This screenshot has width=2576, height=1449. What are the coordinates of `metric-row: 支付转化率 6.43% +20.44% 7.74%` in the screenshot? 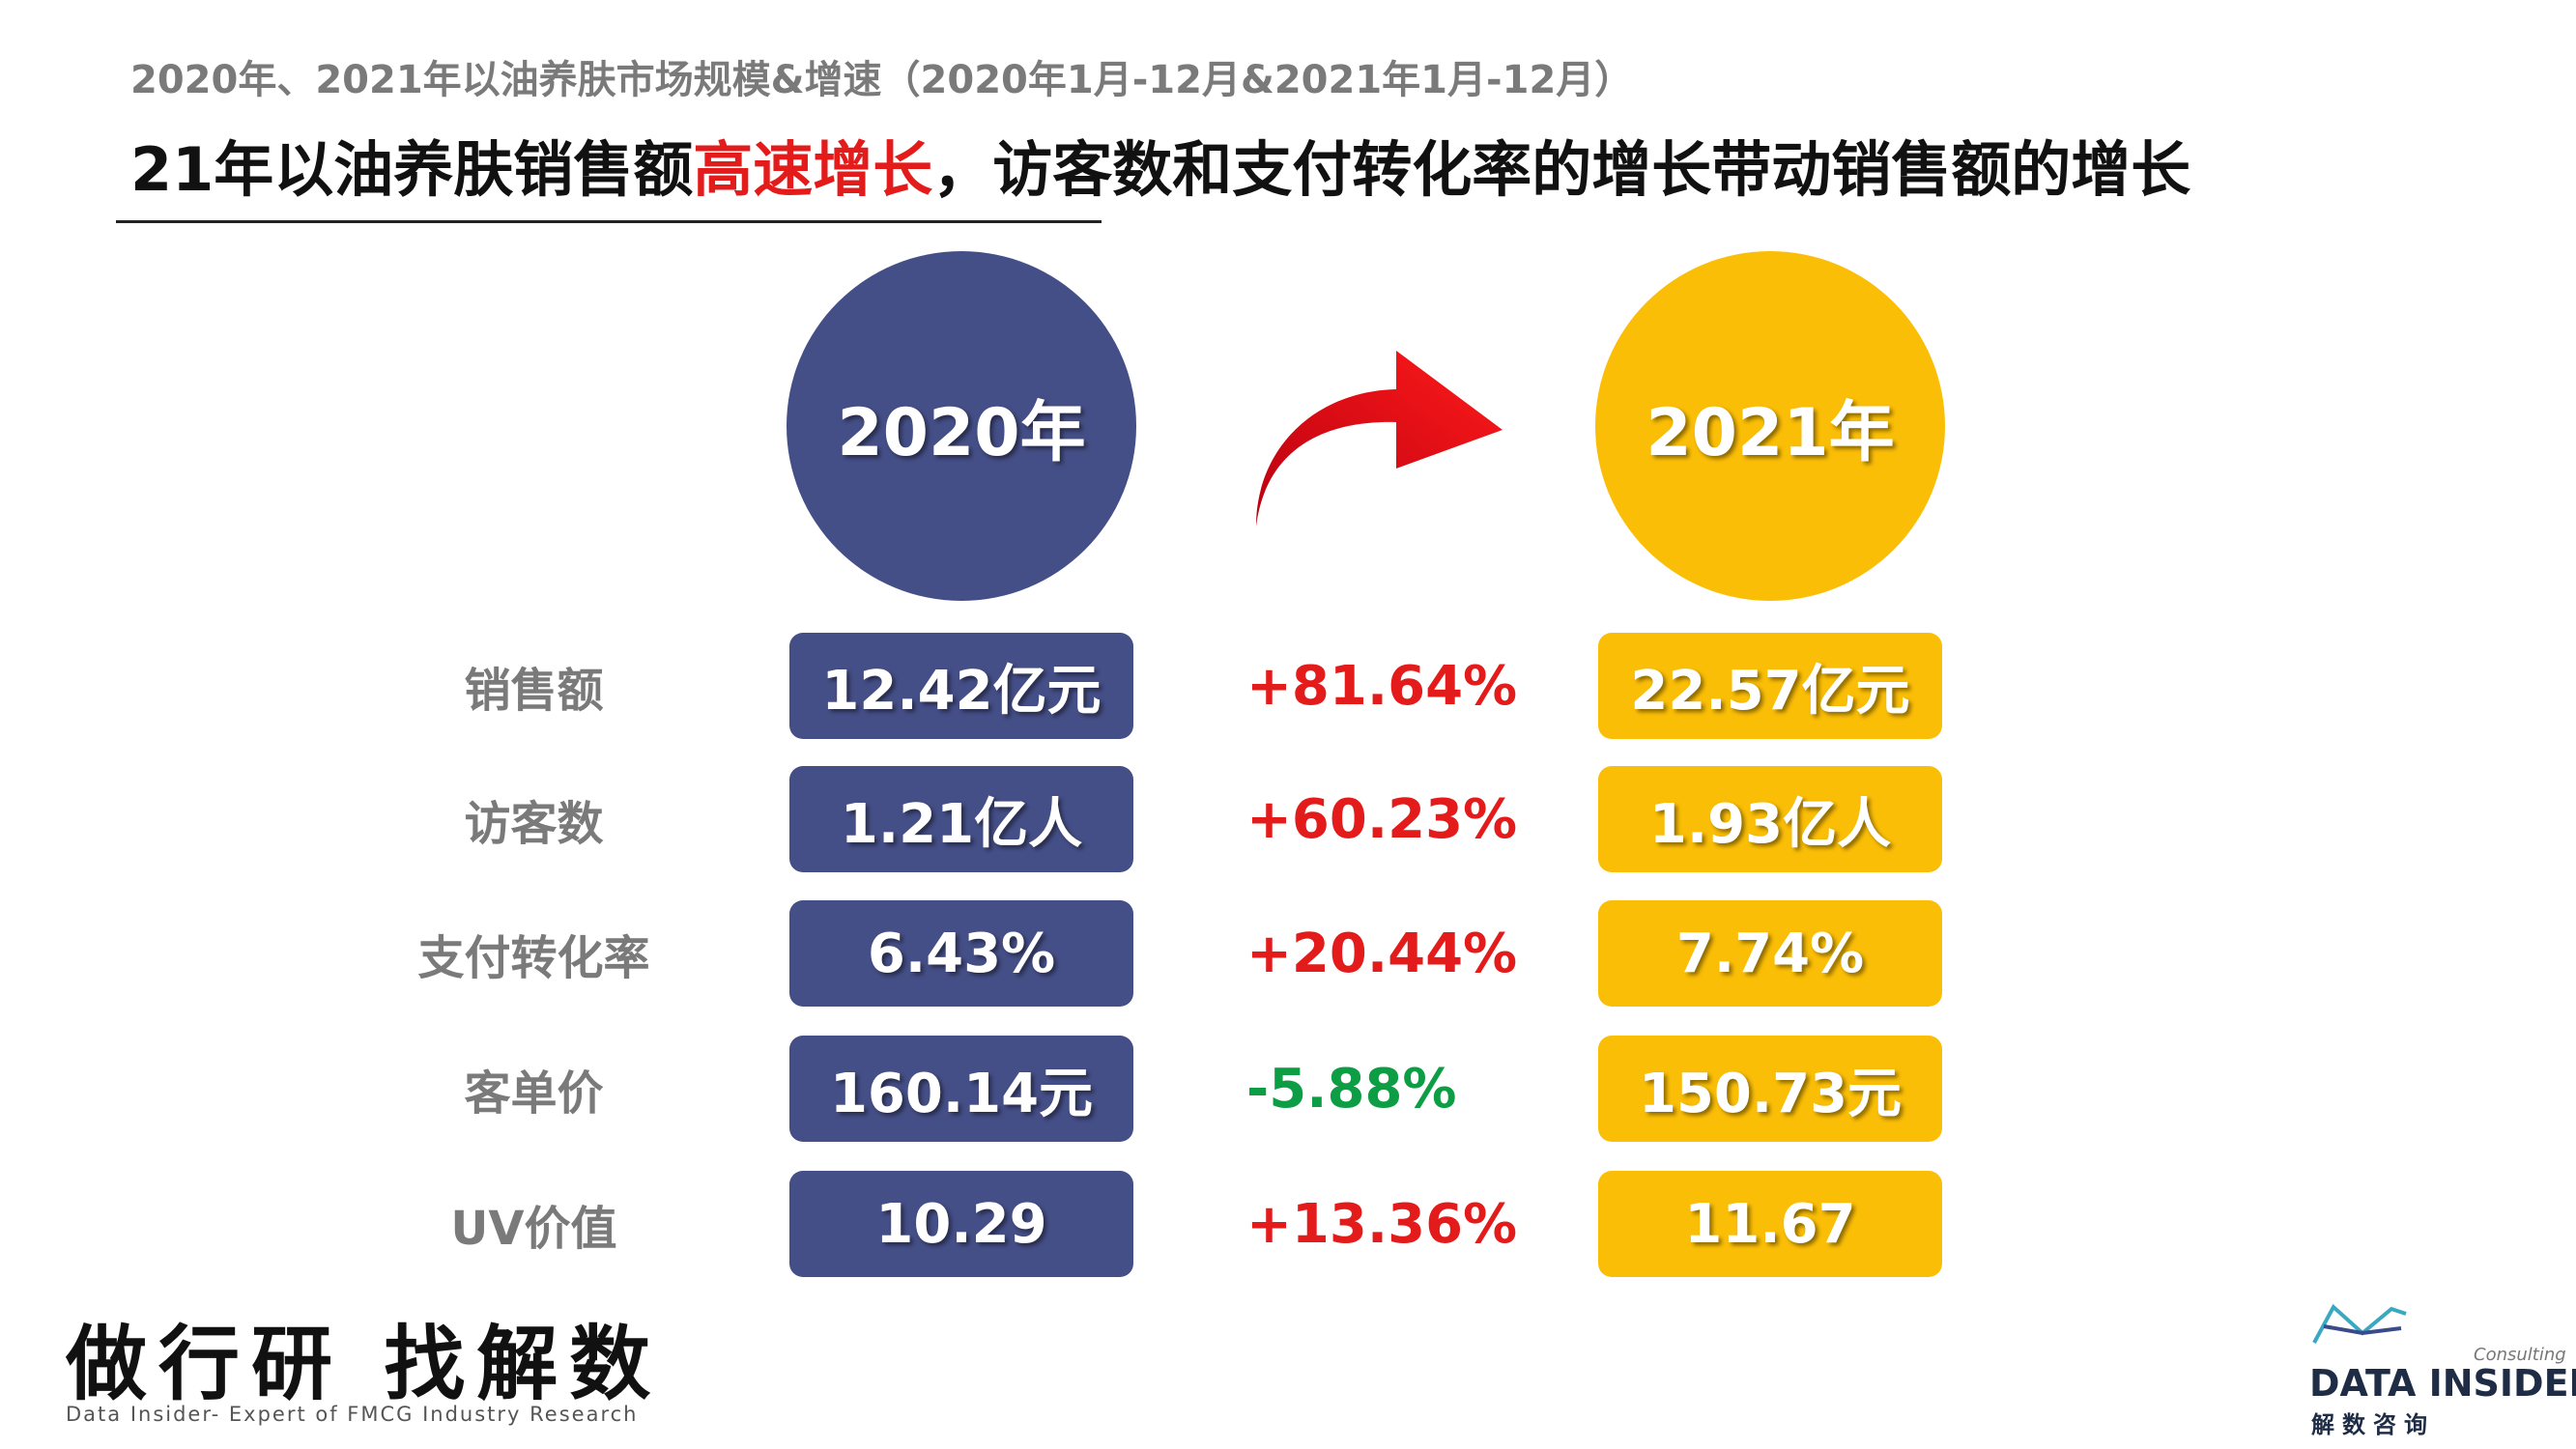 It's located at (1288, 953).